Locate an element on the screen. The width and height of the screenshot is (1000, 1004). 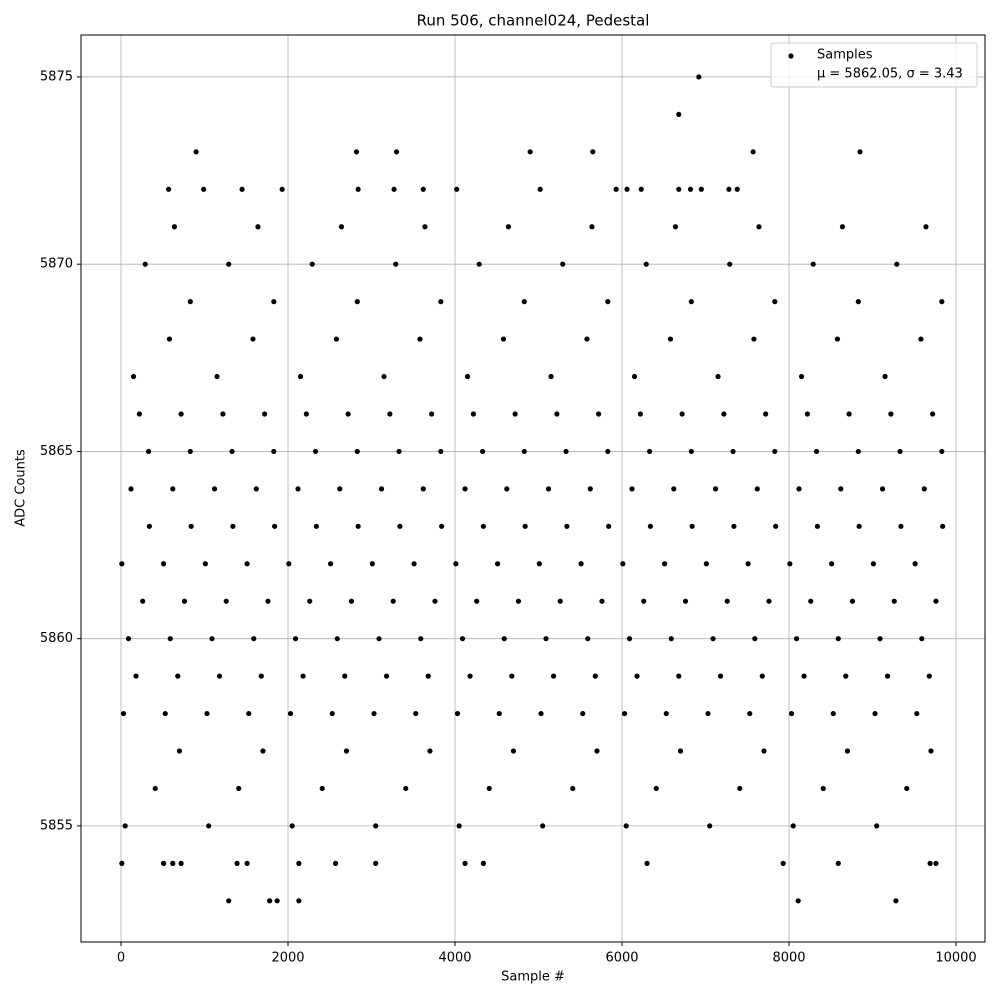
y-tick-label: 5865 is located at coordinates (56, 451).